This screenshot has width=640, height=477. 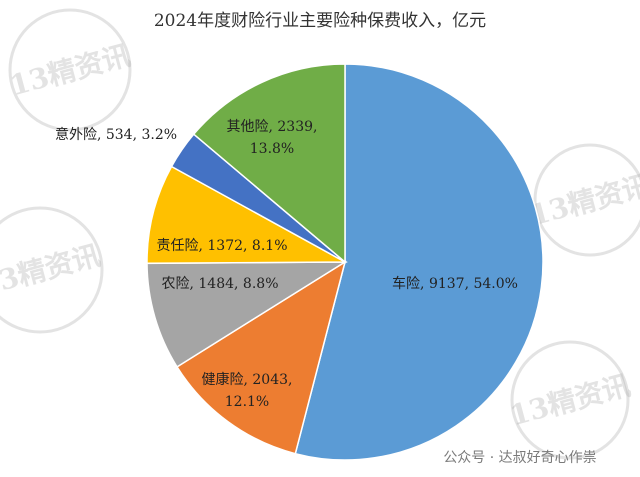 What do you see at coordinates (455, 283) in the screenshot?
I see `slice-label-0: 车险, 9137, 54.0%` at bounding box center [455, 283].